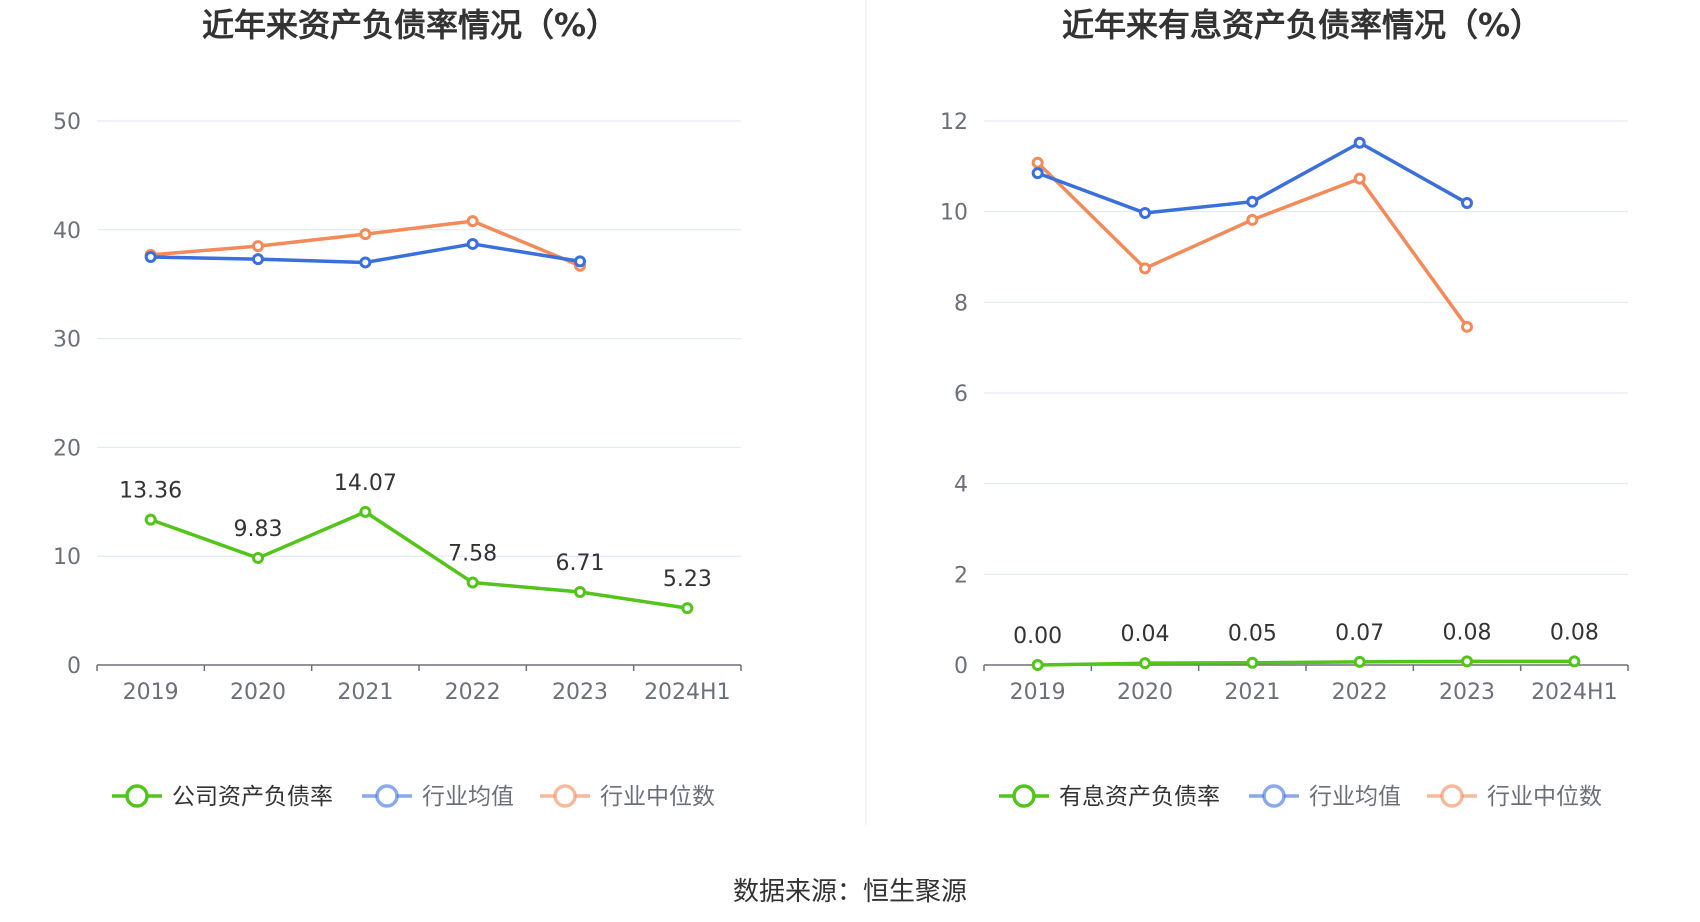  What do you see at coordinates (1145, 634) in the screenshot?
I see `data-label: 0.04` at bounding box center [1145, 634].